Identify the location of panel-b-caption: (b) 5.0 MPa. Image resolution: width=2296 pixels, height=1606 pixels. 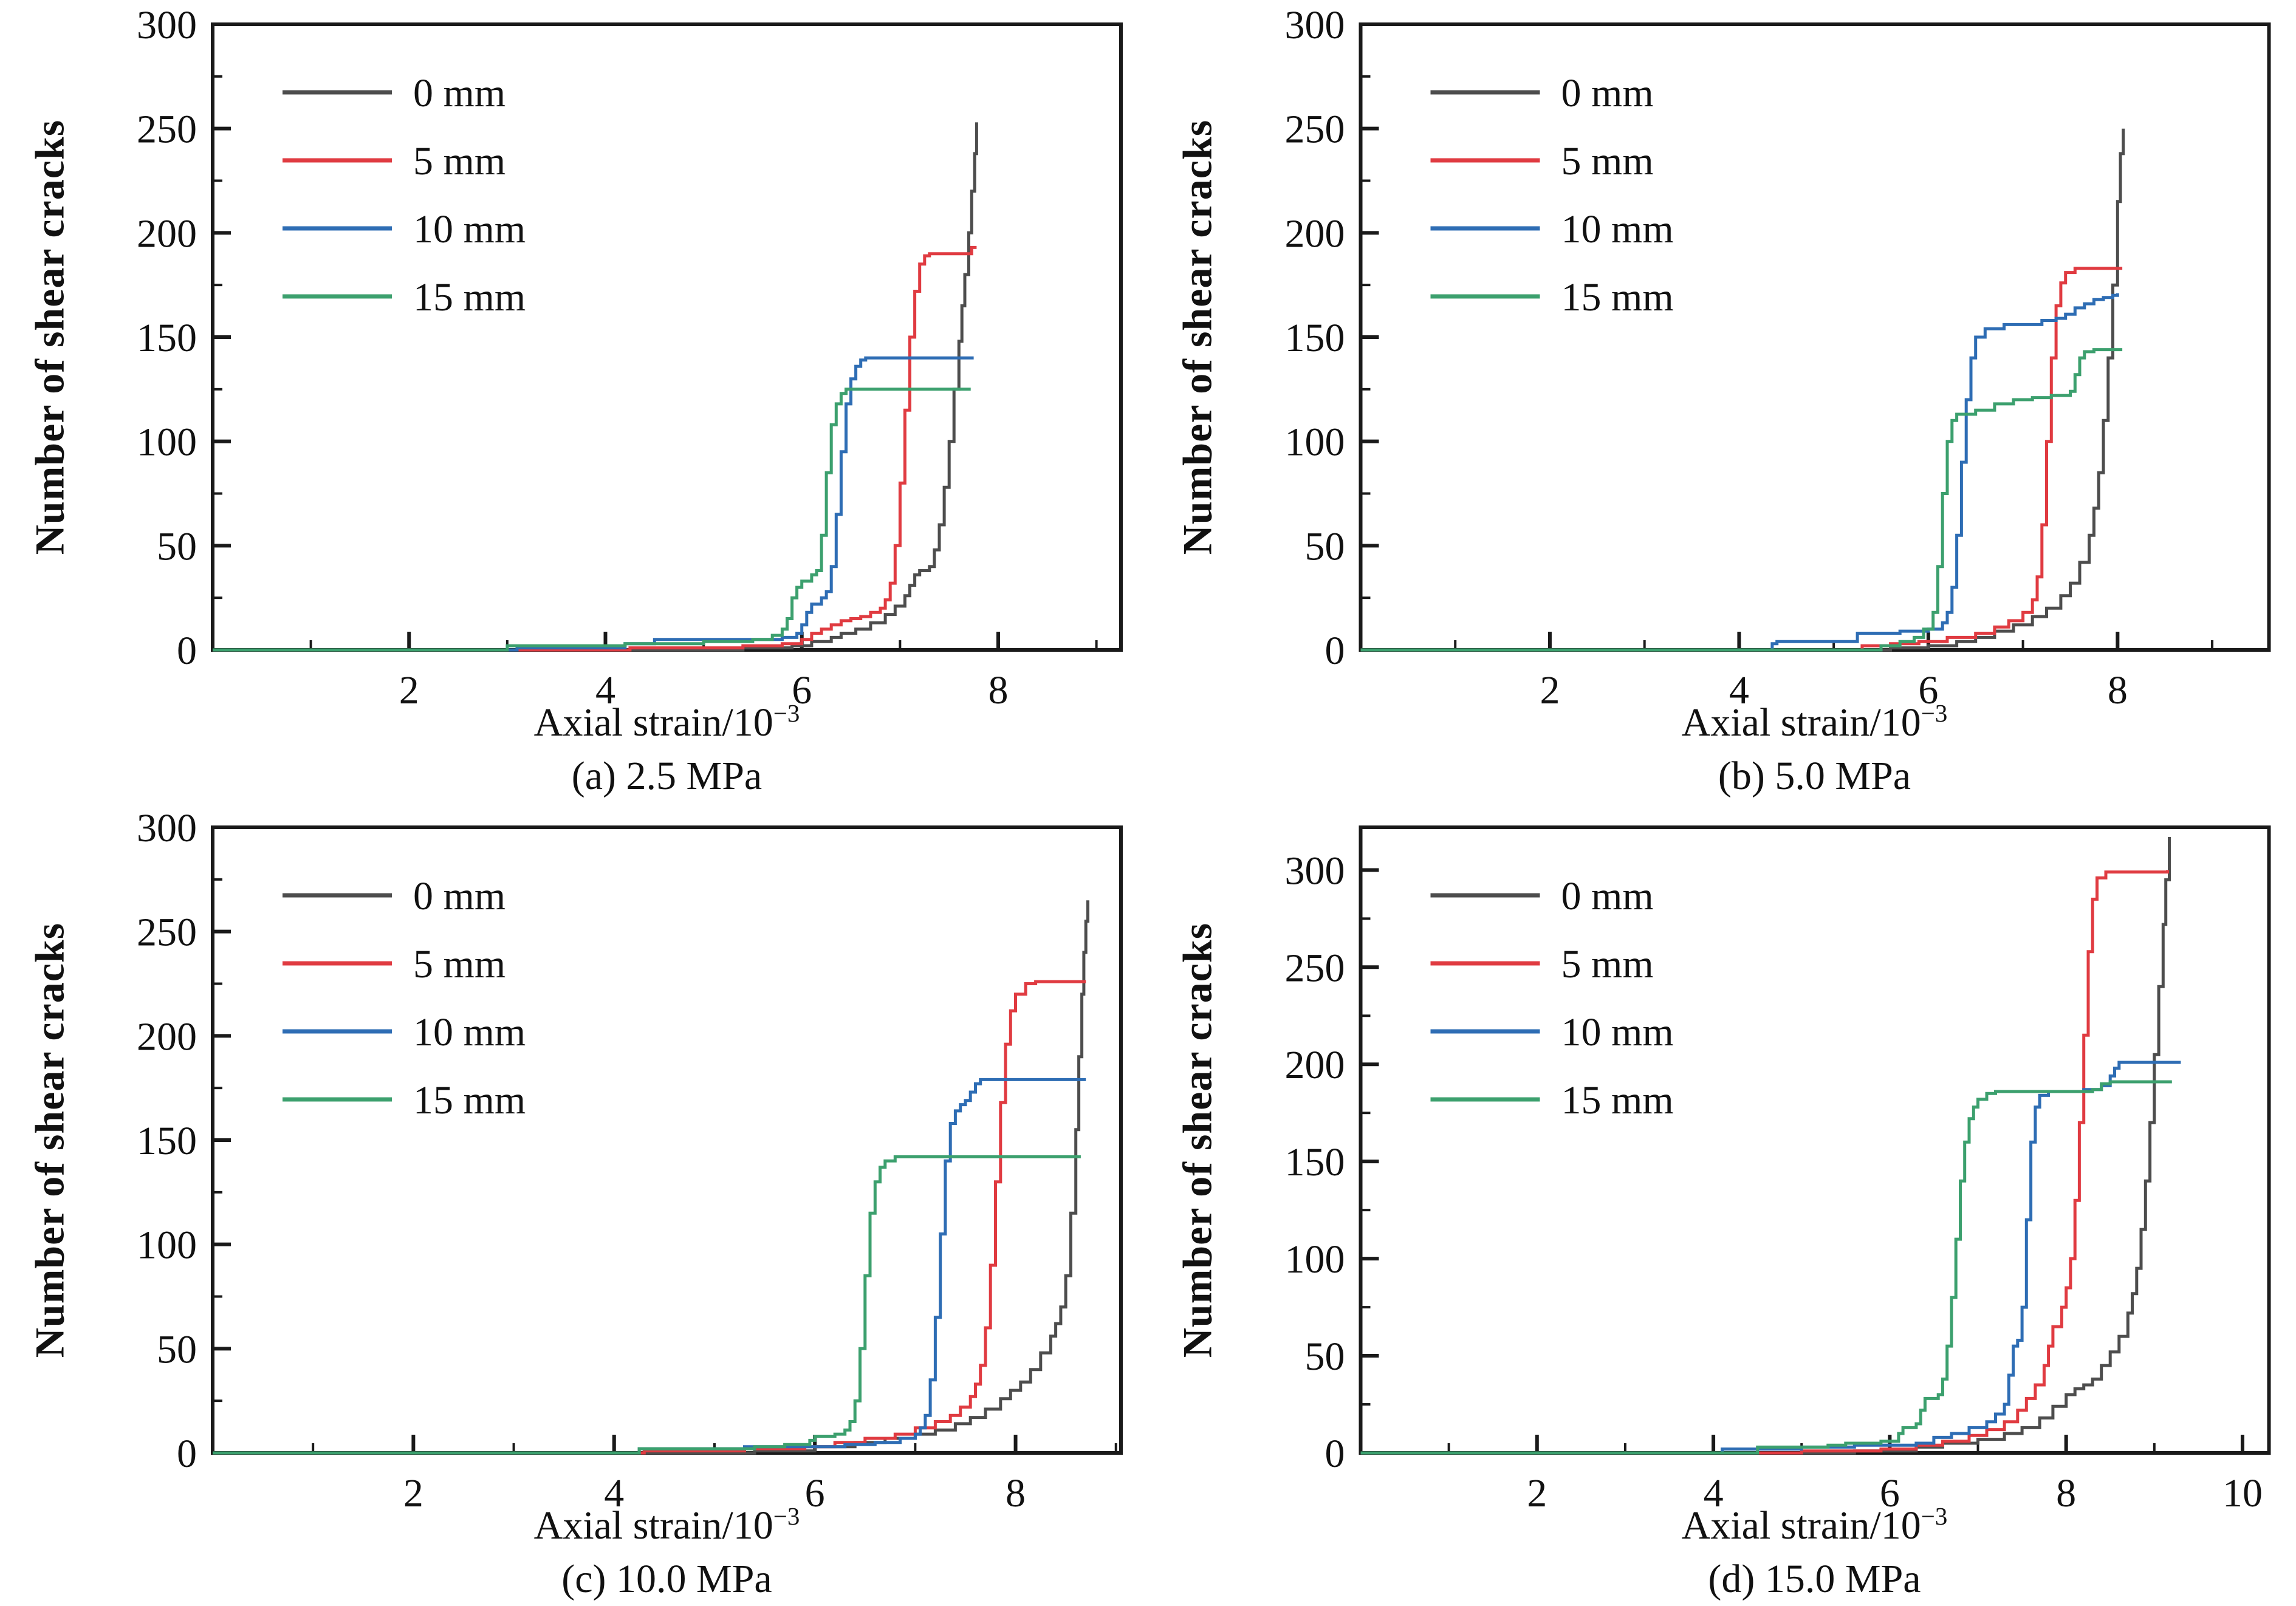
(1814, 776).